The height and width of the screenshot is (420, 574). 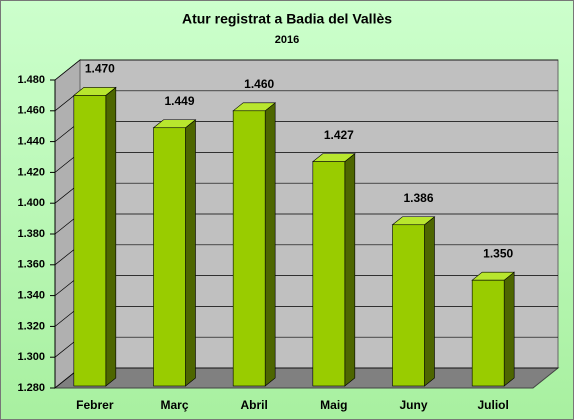 What do you see at coordinates (492, 405) in the screenshot?
I see `x-tick-label: Juliol` at bounding box center [492, 405].